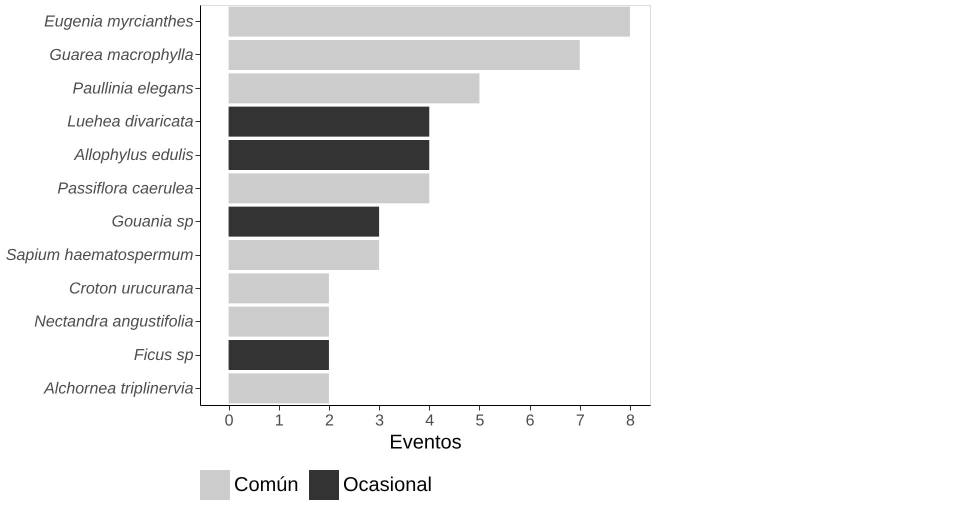 This screenshot has height=528, width=955. What do you see at coordinates (100, 255) in the screenshot?
I see `y-tick-label: Sapium haematospermum` at bounding box center [100, 255].